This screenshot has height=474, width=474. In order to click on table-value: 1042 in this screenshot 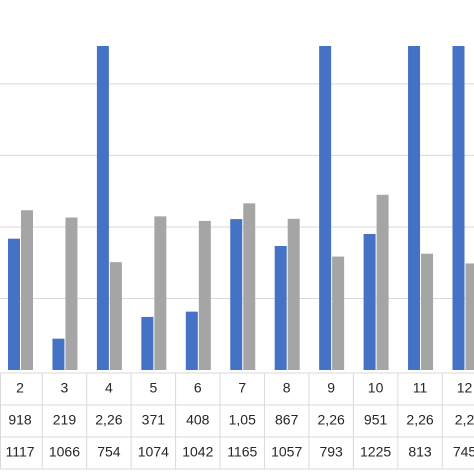, I will do `click(197, 452)`.